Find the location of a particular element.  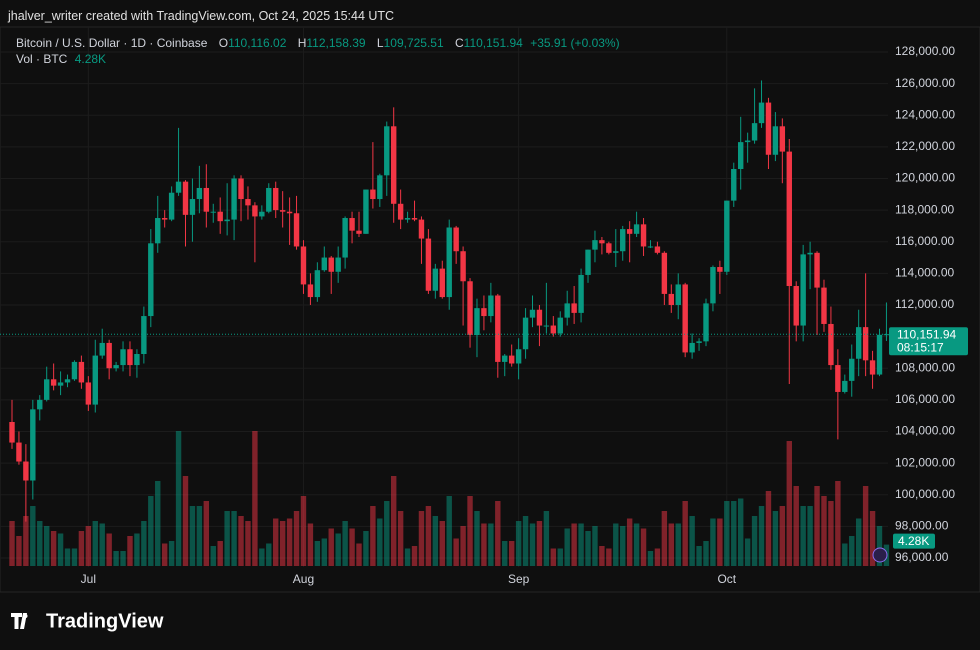

logo-text: TradingView is located at coordinates (105, 621).